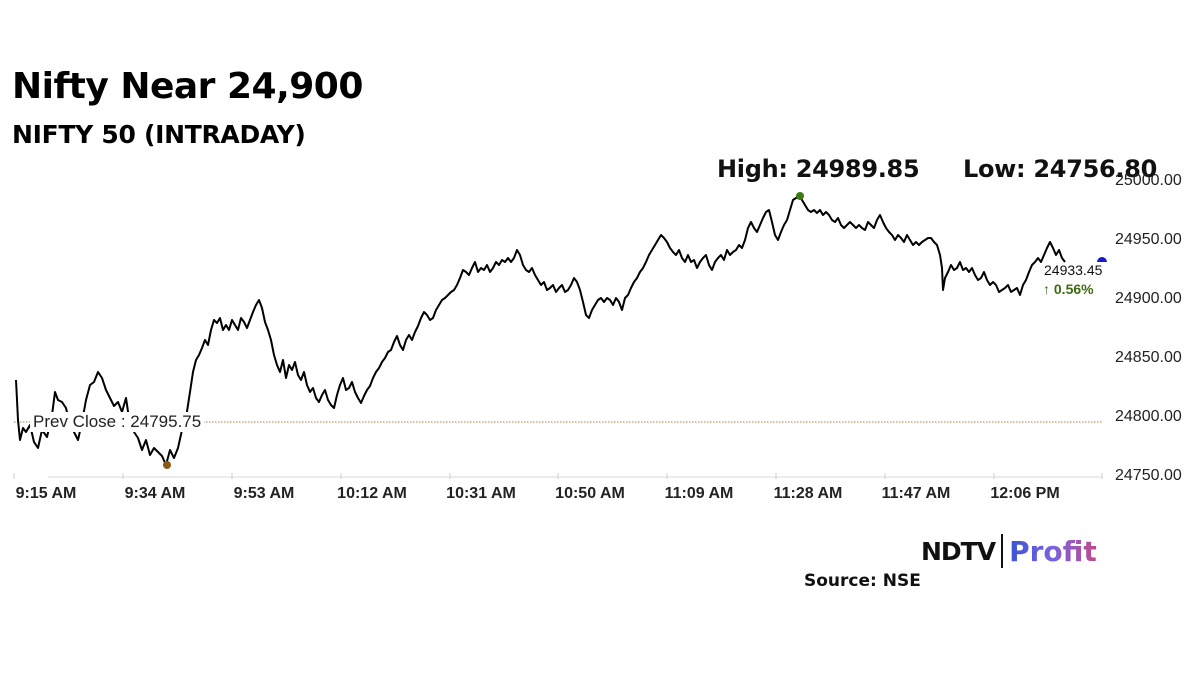  What do you see at coordinates (1068, 289) in the screenshot?
I see `last-change-label: ↑ 0.56%` at bounding box center [1068, 289].